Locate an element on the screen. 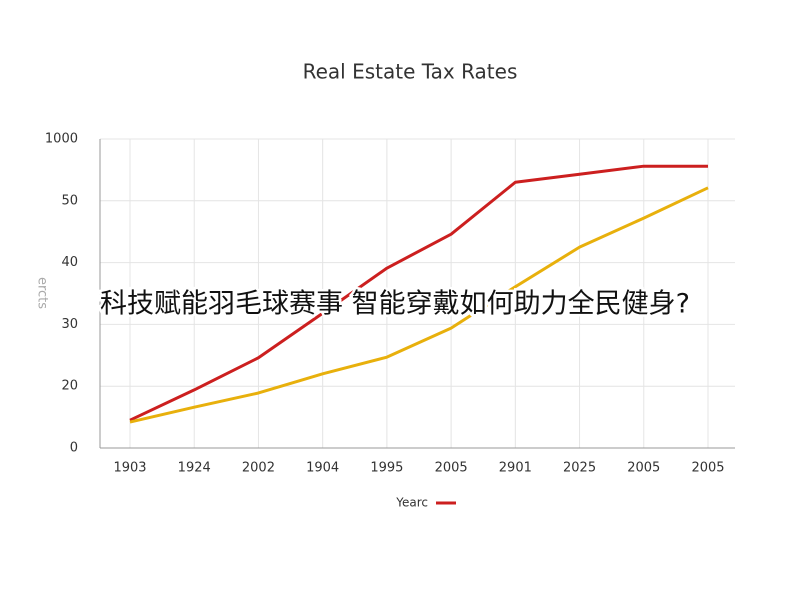 This screenshot has height=600, width=800. x-tick-label: 1924 is located at coordinates (194, 468).